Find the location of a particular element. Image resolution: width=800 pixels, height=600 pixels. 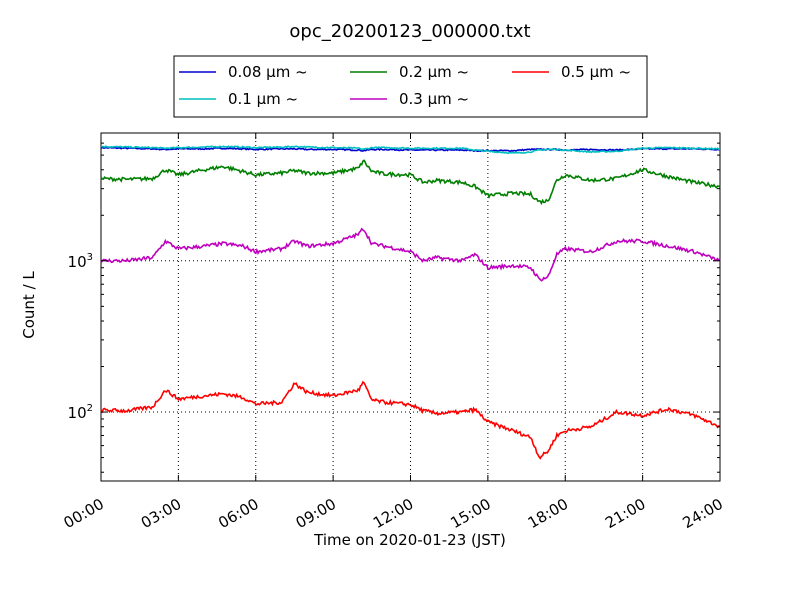

legend-label: 0.1 μm ~ is located at coordinates (263, 99).